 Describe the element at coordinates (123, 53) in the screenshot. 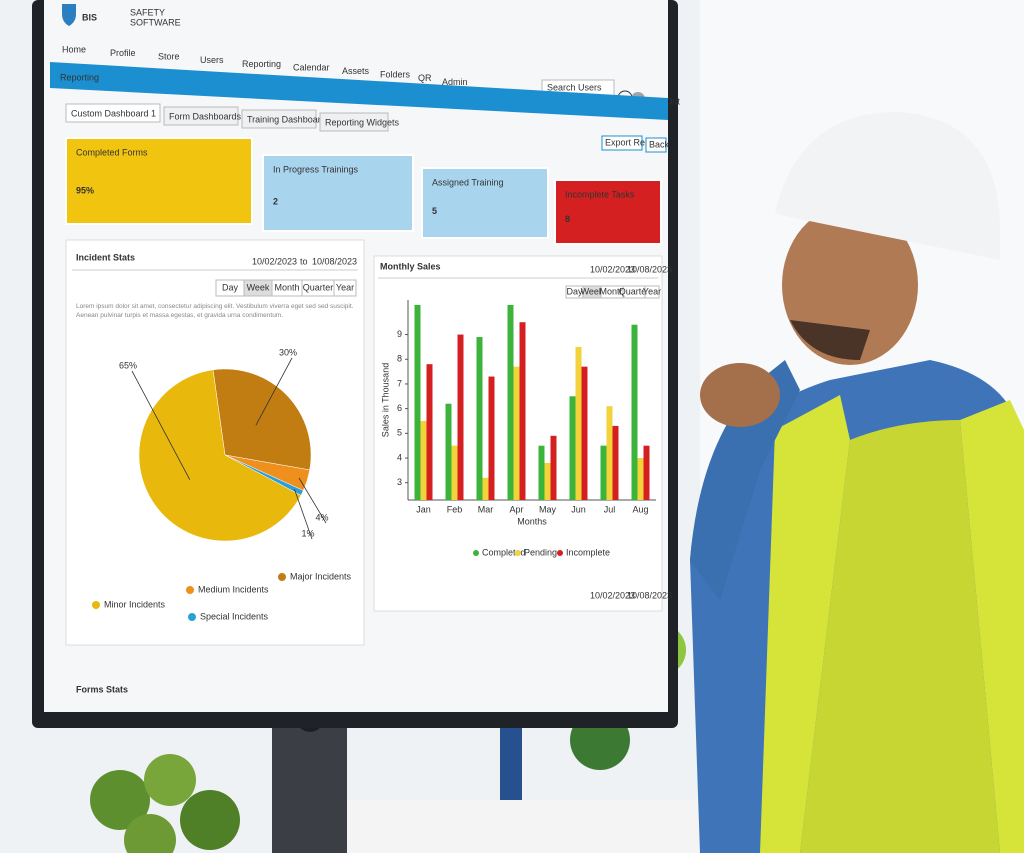

I see `nav-item: Profile` at that location.